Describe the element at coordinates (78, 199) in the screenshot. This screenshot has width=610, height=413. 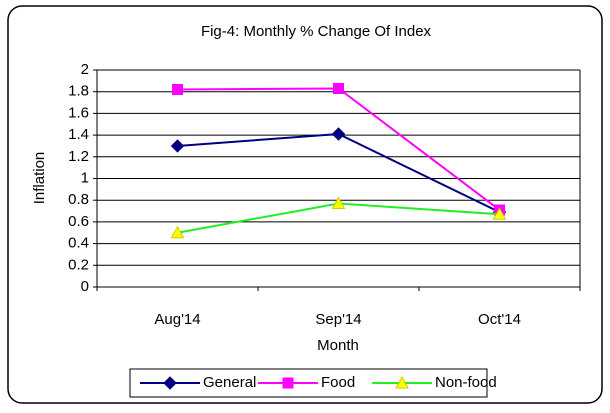
I see `y-tick-label: 0.8` at that location.